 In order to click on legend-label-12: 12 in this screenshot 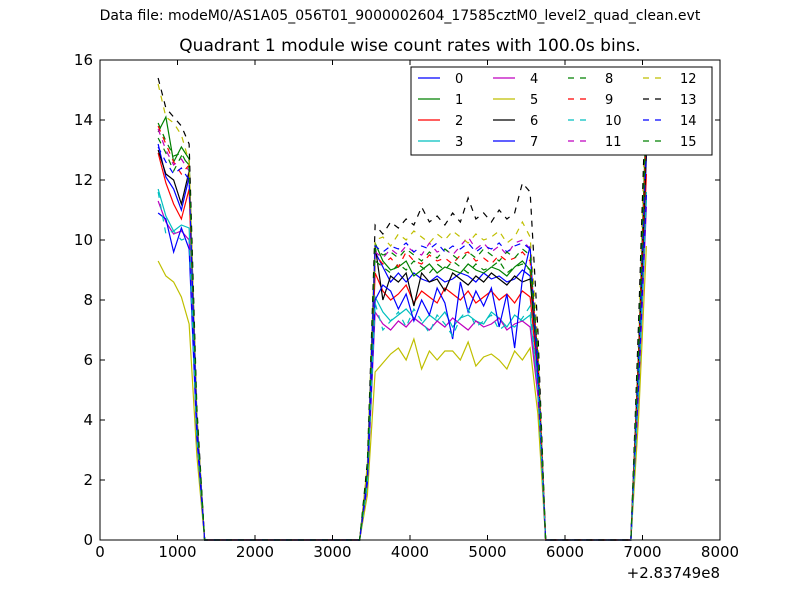, I will do `click(688, 79)`.